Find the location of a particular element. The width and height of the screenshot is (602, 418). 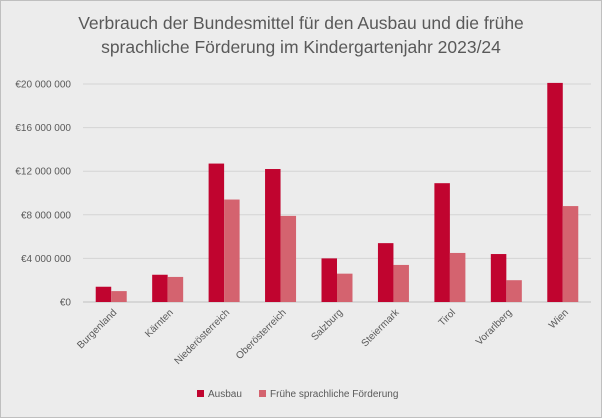

x-category-label: Vorarlberg is located at coordinates (494, 327).